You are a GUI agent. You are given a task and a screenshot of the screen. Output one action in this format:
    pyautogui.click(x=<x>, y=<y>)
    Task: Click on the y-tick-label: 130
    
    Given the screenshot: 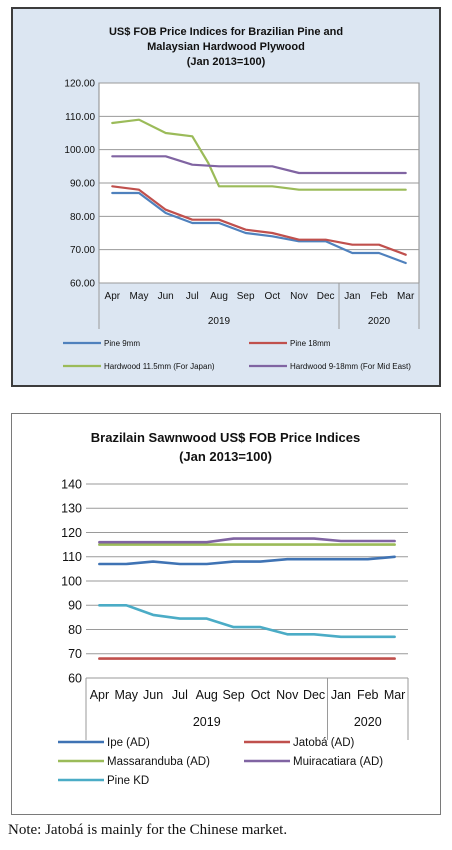 What is the action you would take?
    pyautogui.click(x=71, y=509)
    